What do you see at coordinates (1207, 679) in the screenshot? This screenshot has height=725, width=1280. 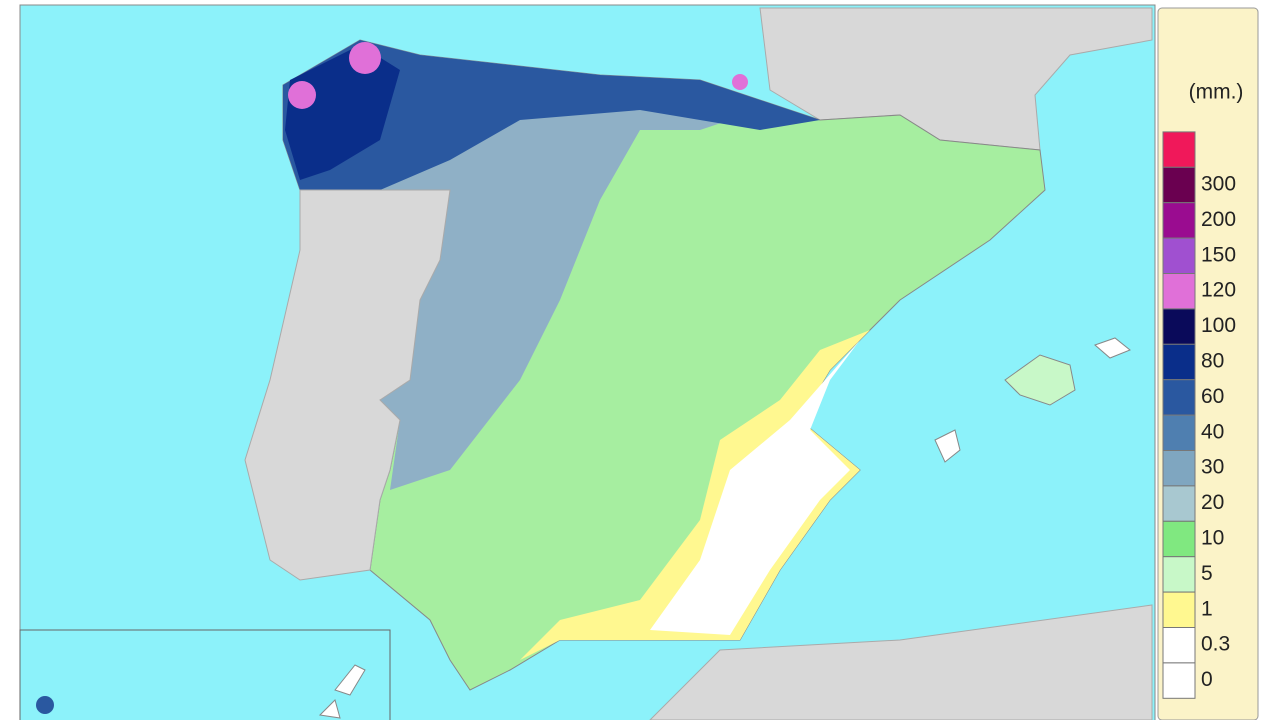 I see `legend-label: 0` at bounding box center [1207, 679].